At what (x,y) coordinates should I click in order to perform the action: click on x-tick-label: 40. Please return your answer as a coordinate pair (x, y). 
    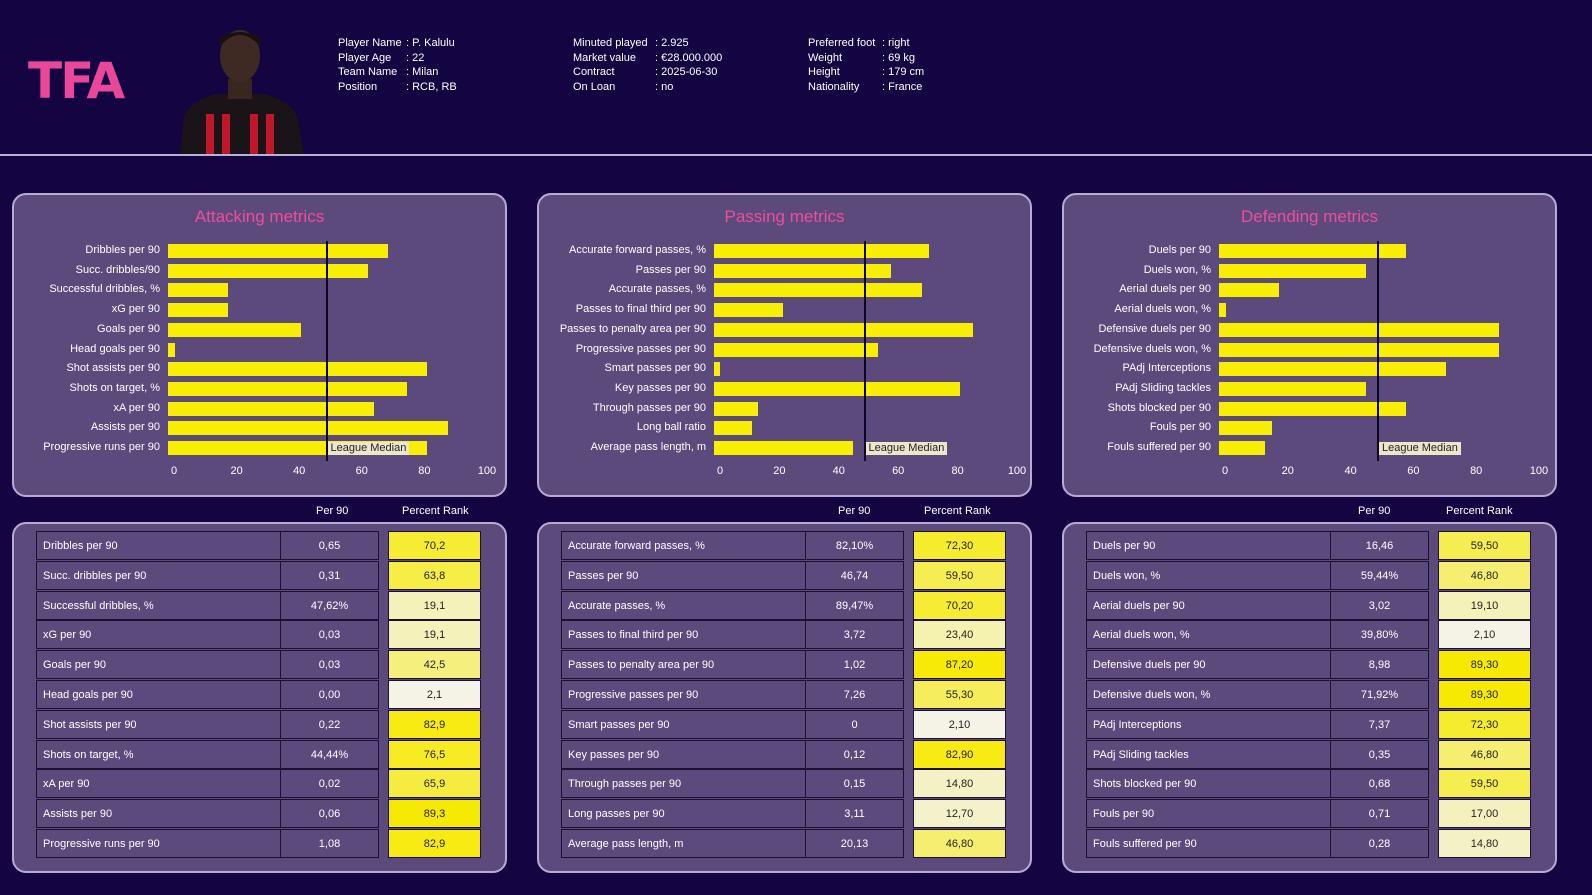
    Looking at the image, I should click on (299, 471).